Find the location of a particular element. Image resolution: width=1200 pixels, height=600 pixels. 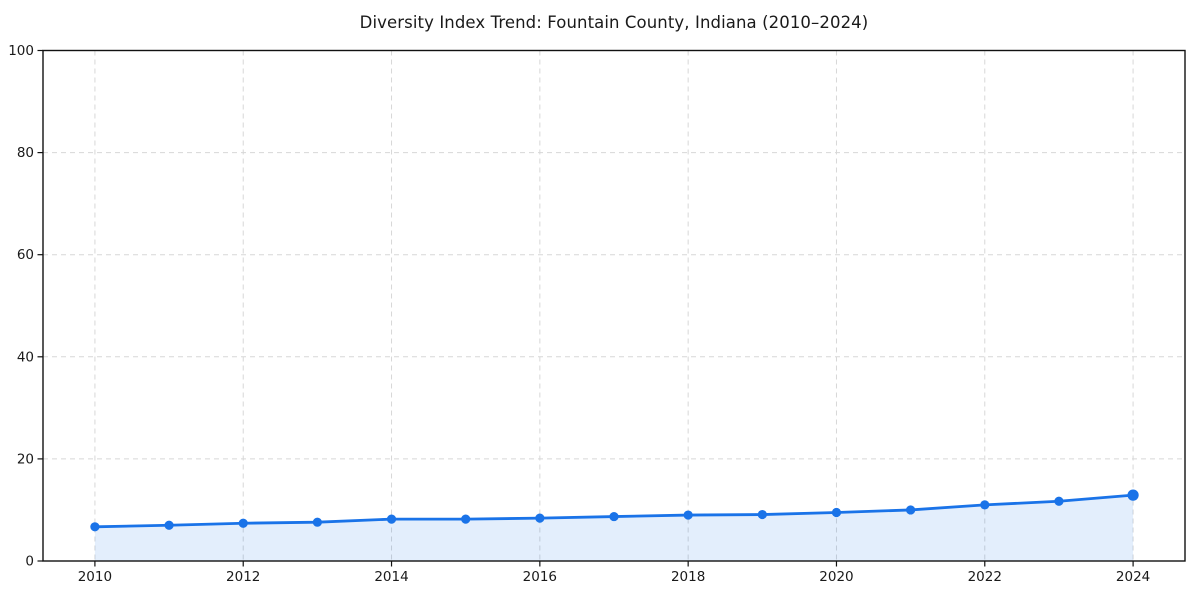

x-tick-label-2012: 2012 is located at coordinates (243, 577).